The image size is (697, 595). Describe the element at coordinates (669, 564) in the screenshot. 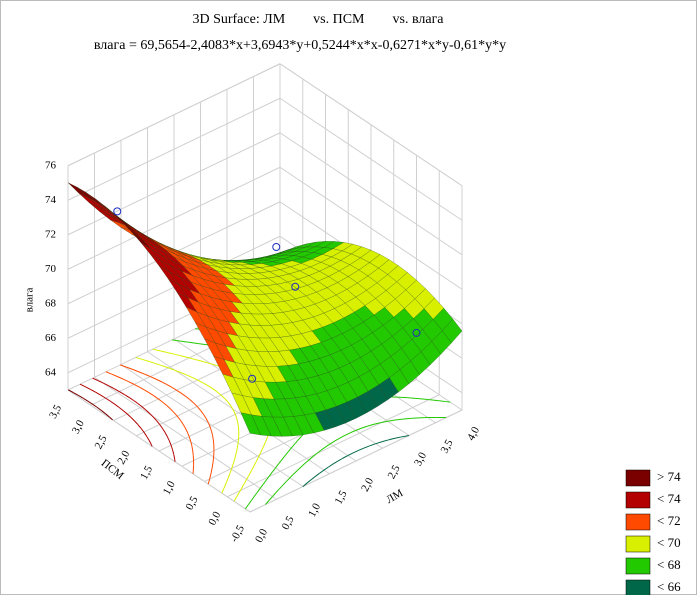

I see `legend-label: < 68` at that location.